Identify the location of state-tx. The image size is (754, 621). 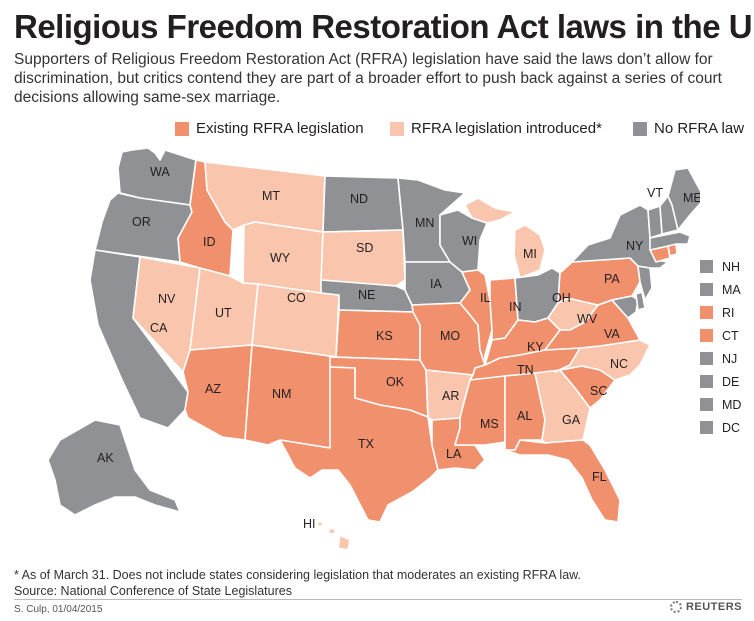
(359, 444).